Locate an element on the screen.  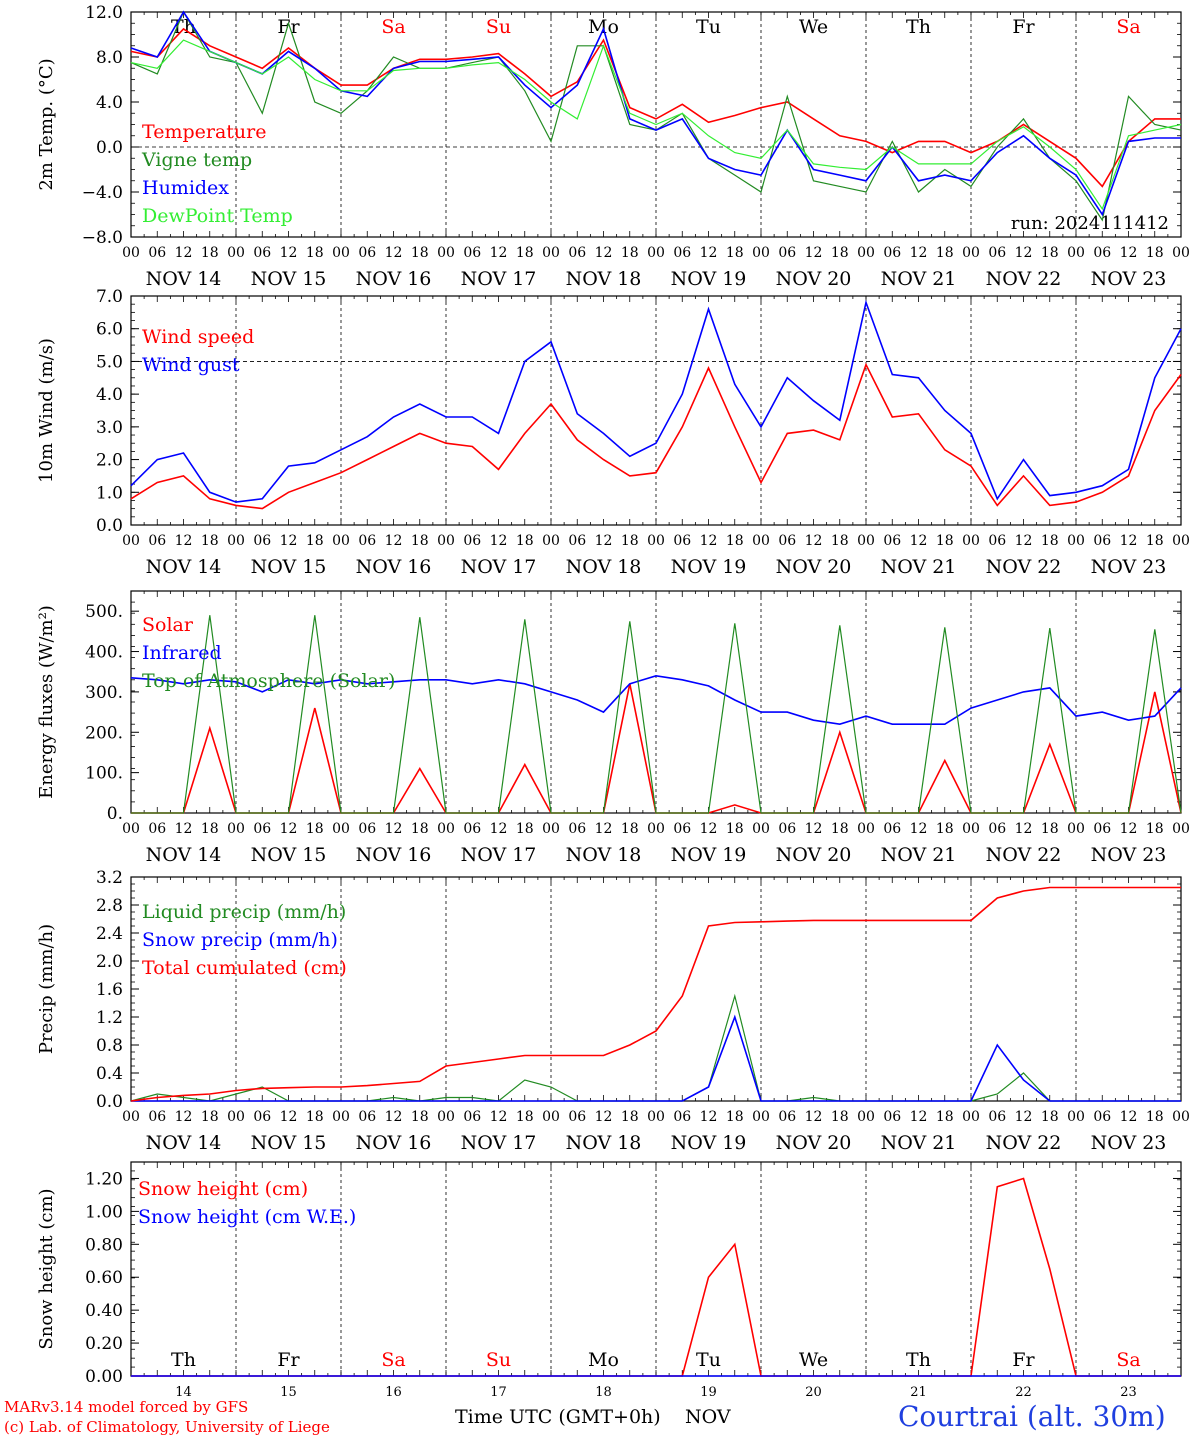
legend-entry: Temperature is located at coordinates (204, 132).